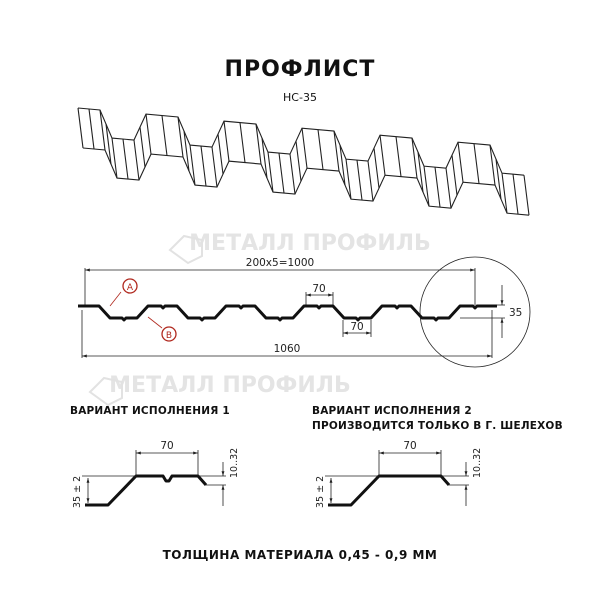 This screenshot has height=600, width=600. I want to click on marker-b: B, so click(169, 336).